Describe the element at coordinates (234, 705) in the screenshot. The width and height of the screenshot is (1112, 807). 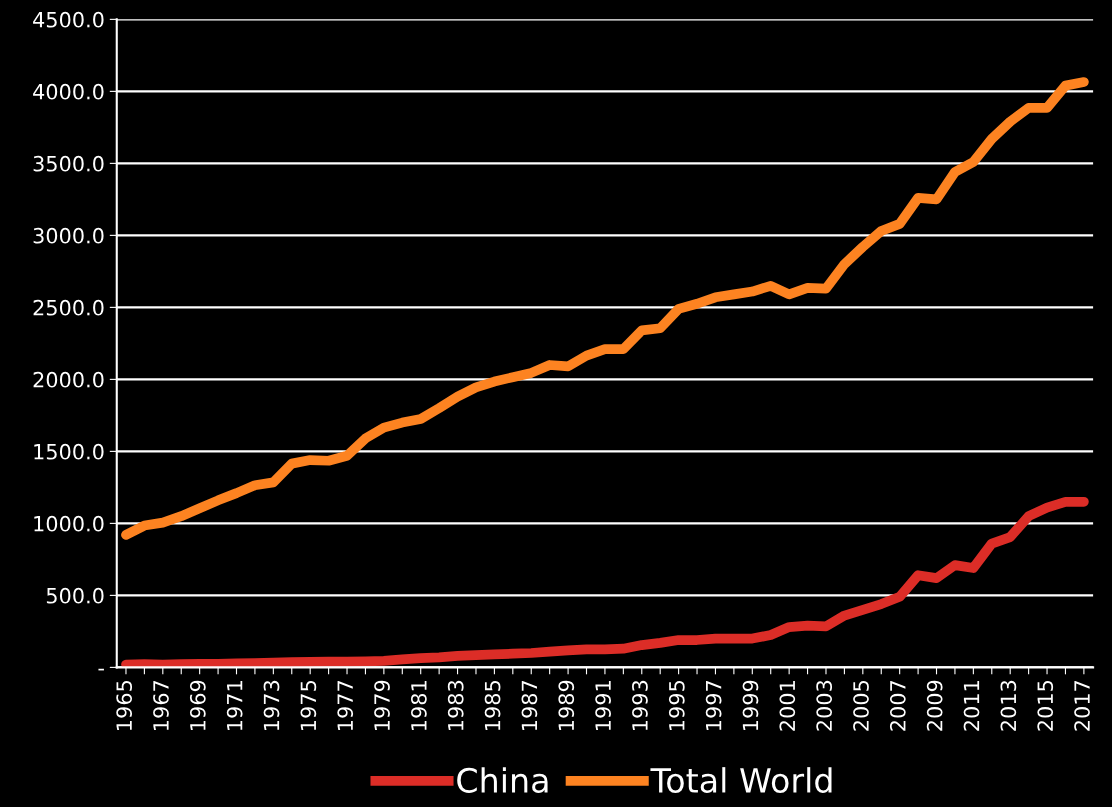
I see `x-tick-label: 1971` at that location.